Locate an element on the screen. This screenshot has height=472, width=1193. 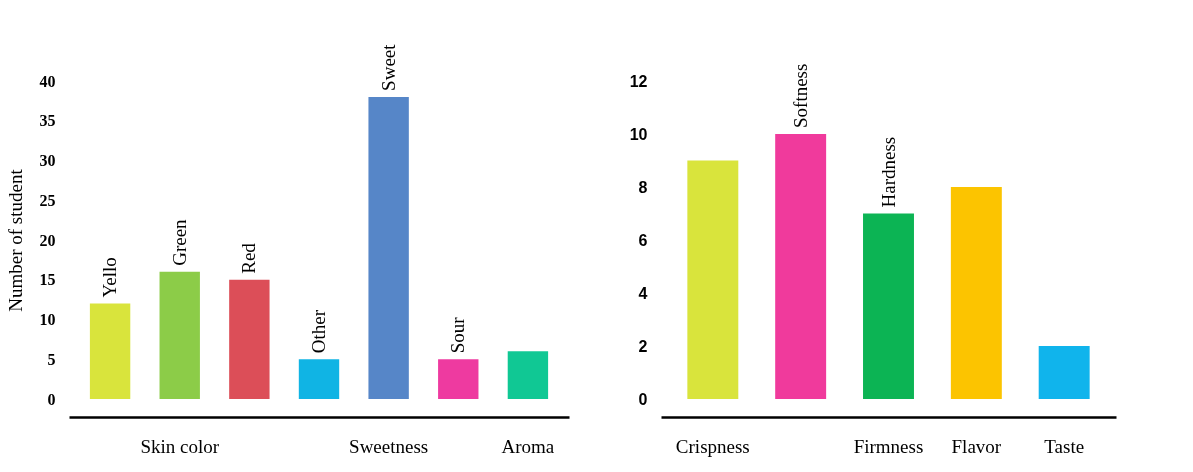
data-label: Hardness is located at coordinates (888, 172).